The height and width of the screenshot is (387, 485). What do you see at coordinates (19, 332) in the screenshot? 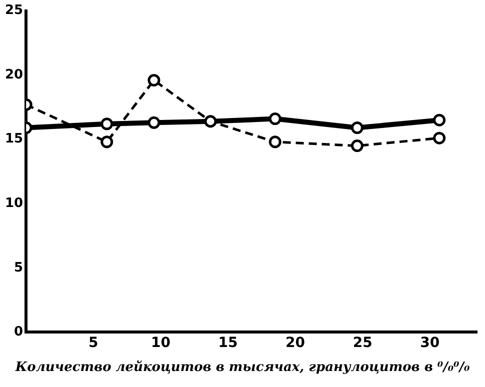
I see `y-tick-label: 0` at bounding box center [19, 332].